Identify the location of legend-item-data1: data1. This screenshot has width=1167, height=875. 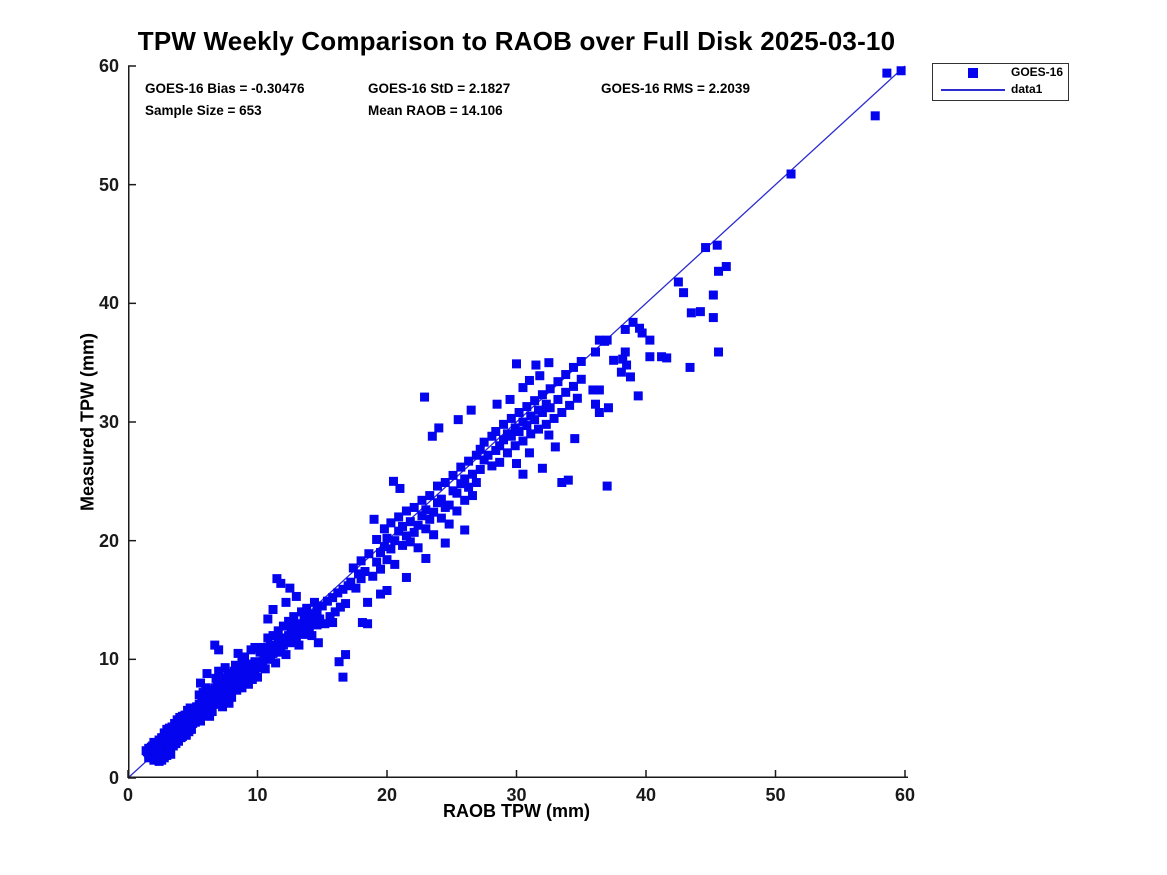
(1000, 89).